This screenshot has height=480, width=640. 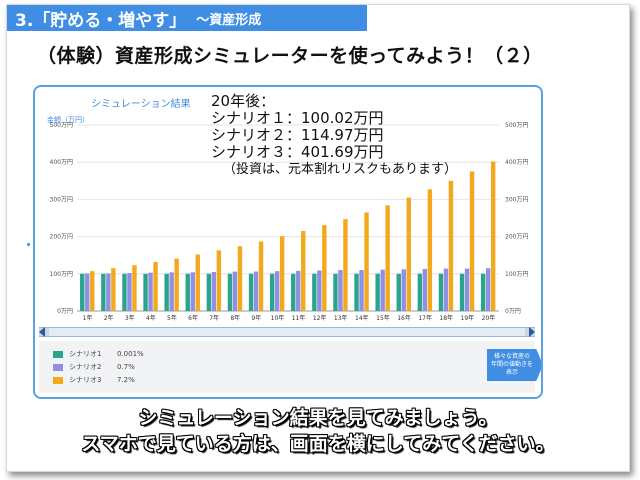 What do you see at coordinates (341, 318) in the screenshot?
I see `x-tick-label: 13年` at bounding box center [341, 318].